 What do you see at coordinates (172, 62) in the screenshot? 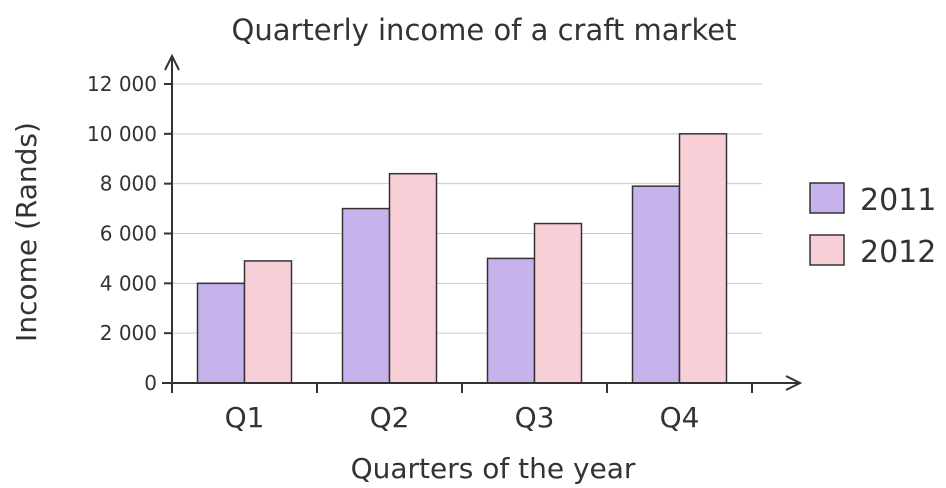
I see `y-axis-arrow` at bounding box center [172, 62].